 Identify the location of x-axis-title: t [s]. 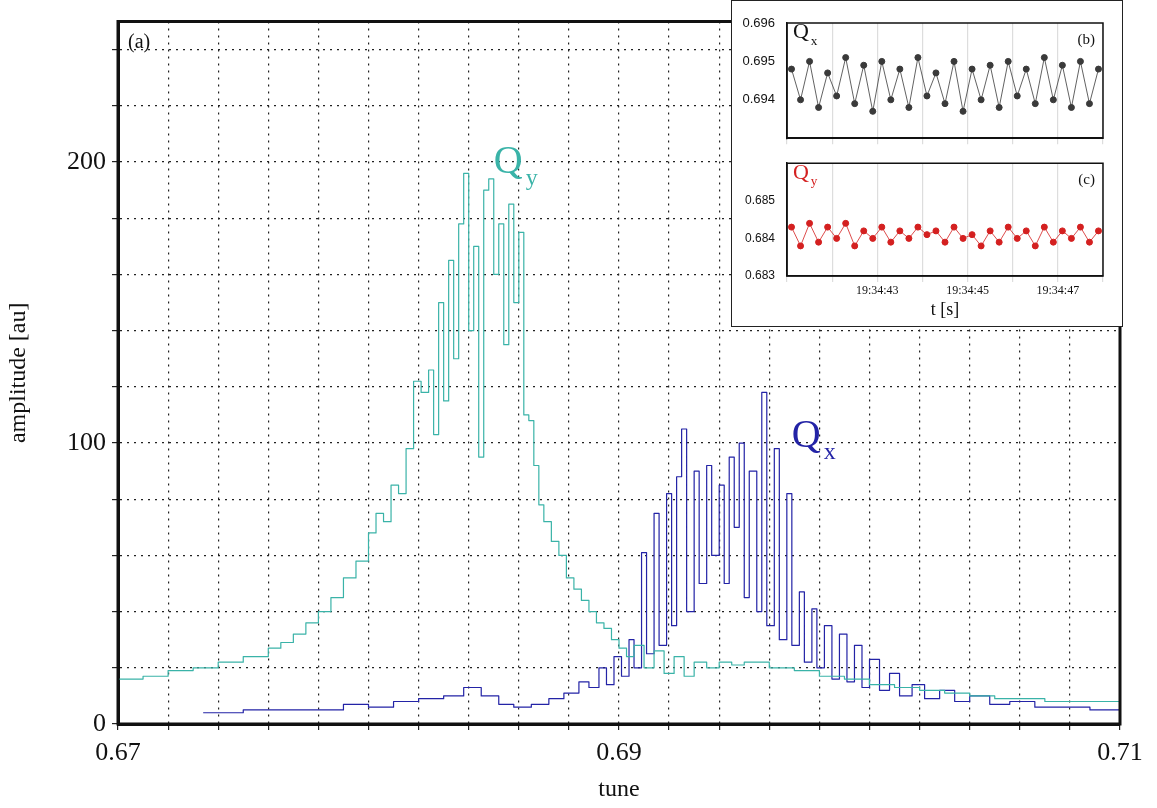
(945, 308).